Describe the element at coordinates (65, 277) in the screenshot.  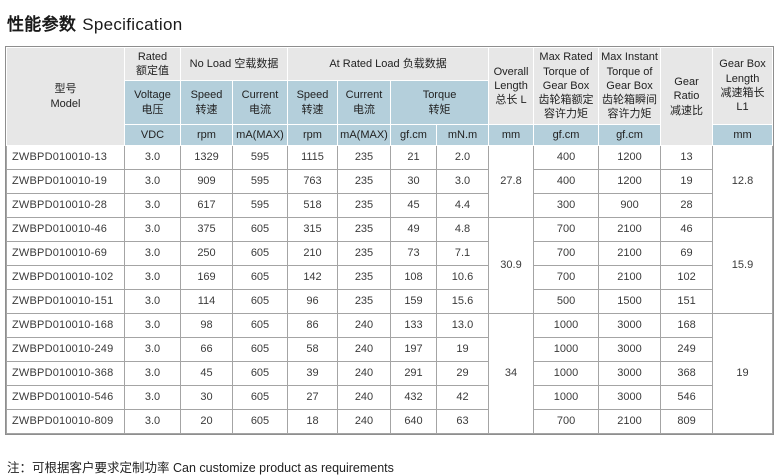
I see `cell-model: ZWBPD010010-102` at that location.